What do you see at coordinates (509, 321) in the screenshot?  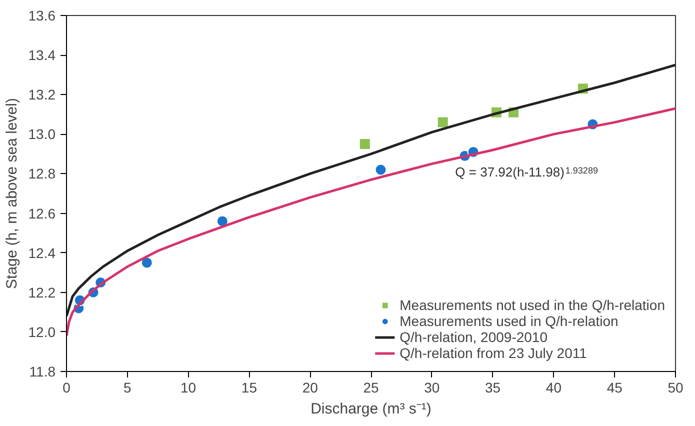 I see `legend-label: Measurements used in Q/h-relation` at bounding box center [509, 321].